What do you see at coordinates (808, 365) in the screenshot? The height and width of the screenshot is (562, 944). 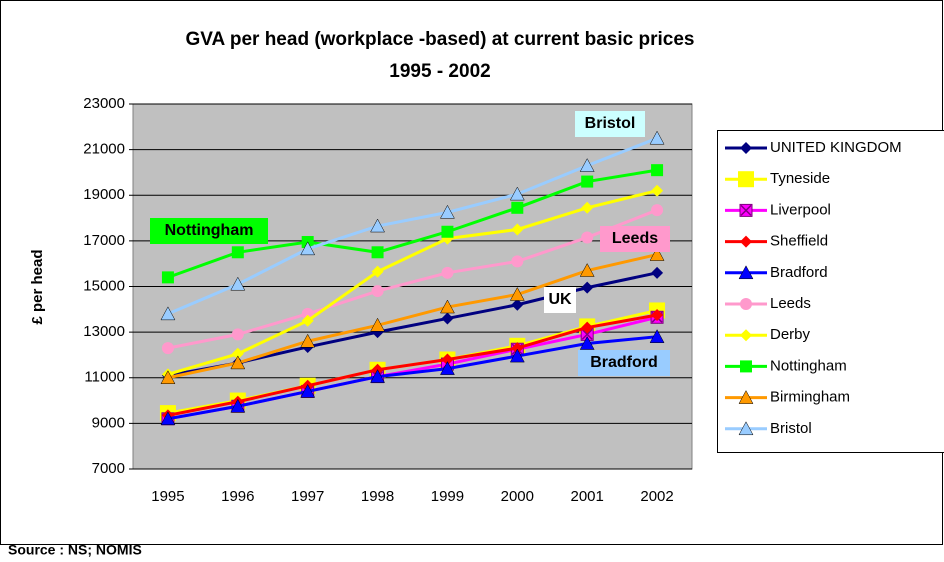 I see `legend-label: Nottingham` at bounding box center [808, 365].